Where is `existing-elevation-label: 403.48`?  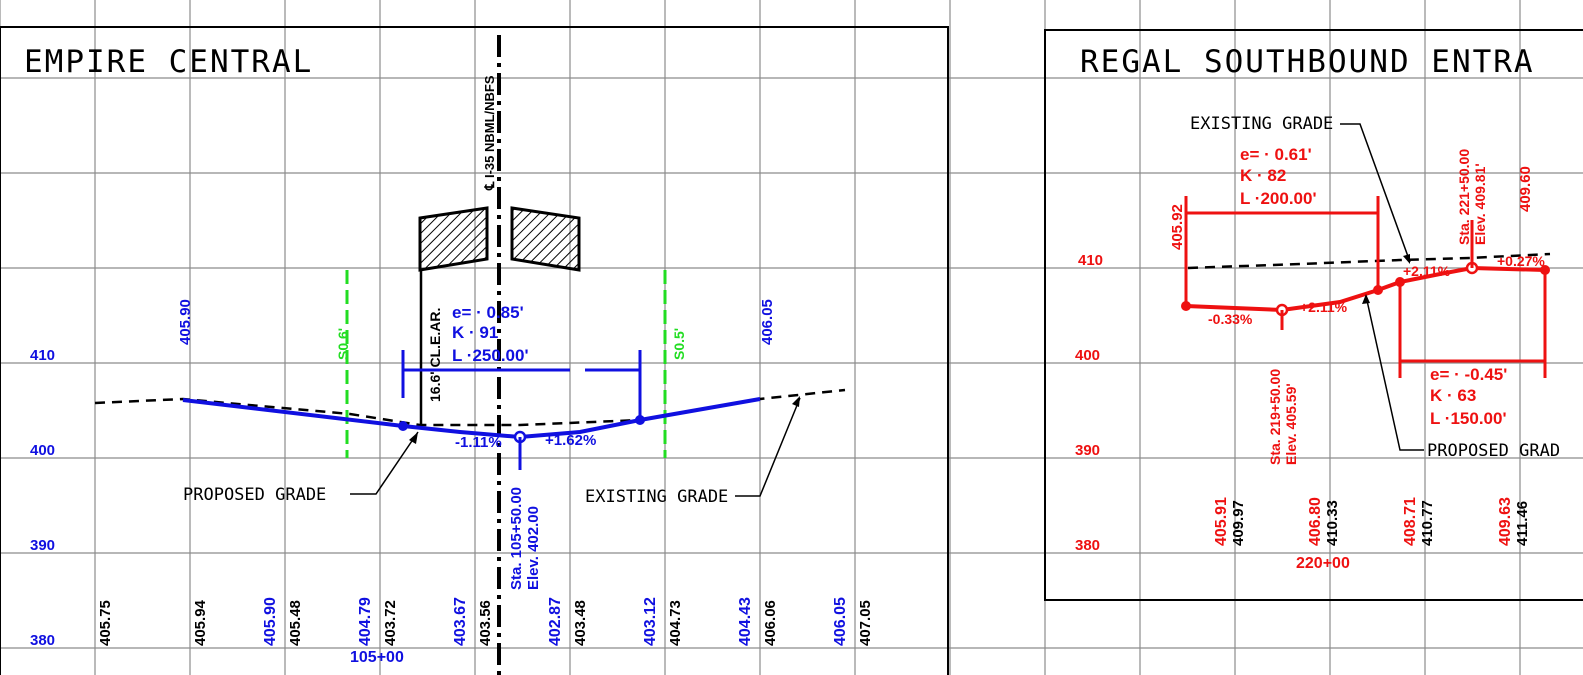
existing-elevation-label: 403.48 is located at coordinates (580, 623).